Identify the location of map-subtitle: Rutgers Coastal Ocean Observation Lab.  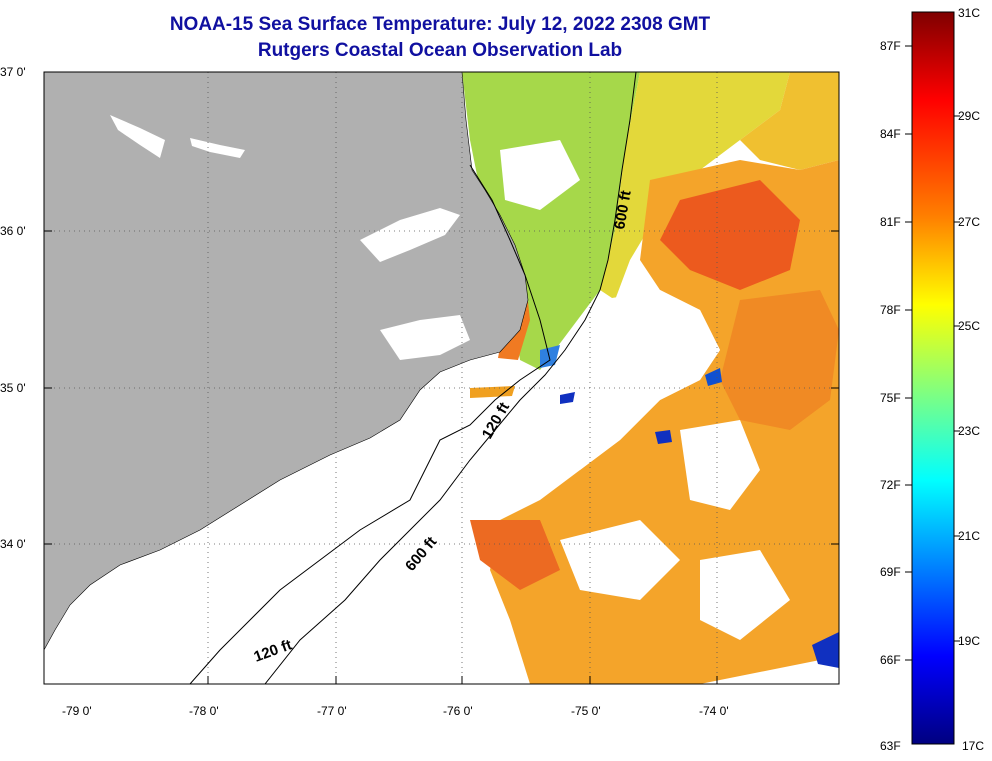
(440, 50).